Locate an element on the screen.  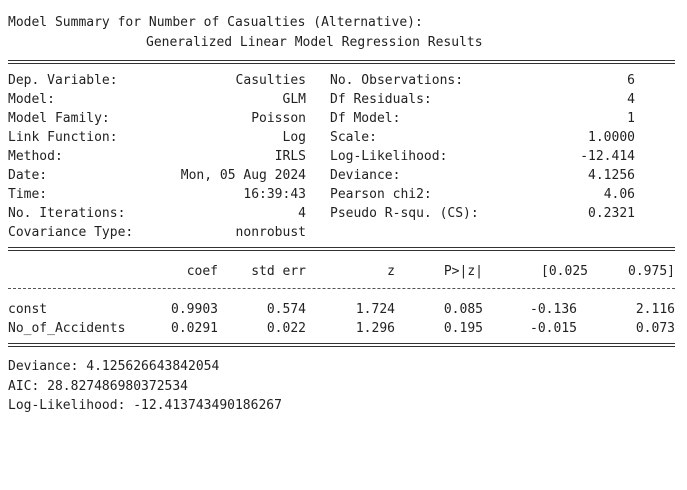
info-value: Mon, 05 Aug 2024 is located at coordinates (243, 175).